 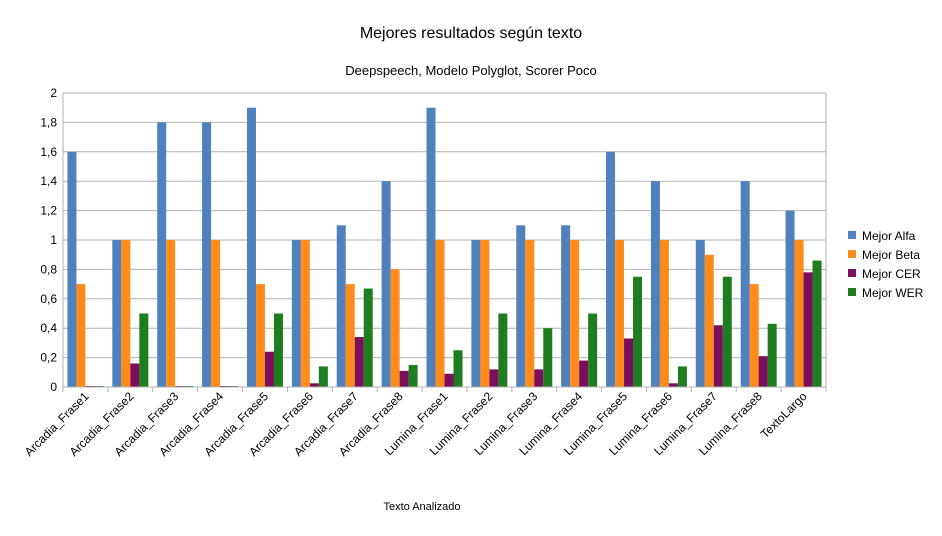 What do you see at coordinates (48, 358) in the screenshot?
I see `y-tick-label: 0,2` at bounding box center [48, 358].